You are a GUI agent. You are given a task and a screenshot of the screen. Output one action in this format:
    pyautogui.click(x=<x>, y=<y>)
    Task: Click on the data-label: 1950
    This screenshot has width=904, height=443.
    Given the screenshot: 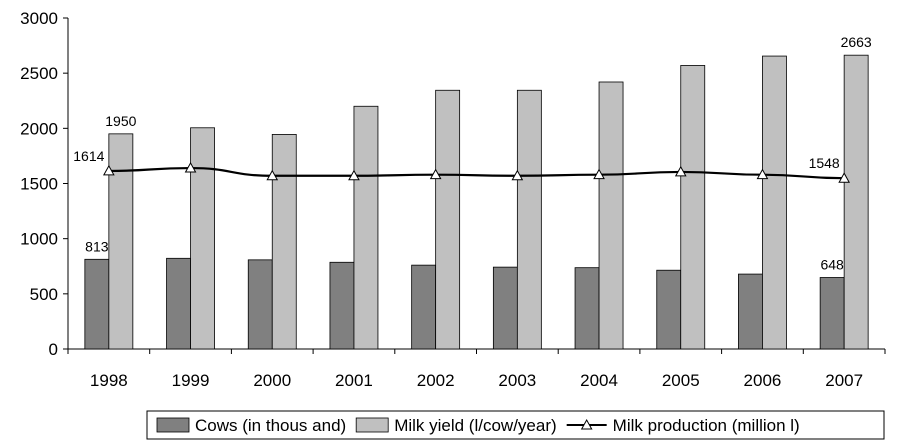 What is the action you would take?
    pyautogui.click(x=120, y=121)
    